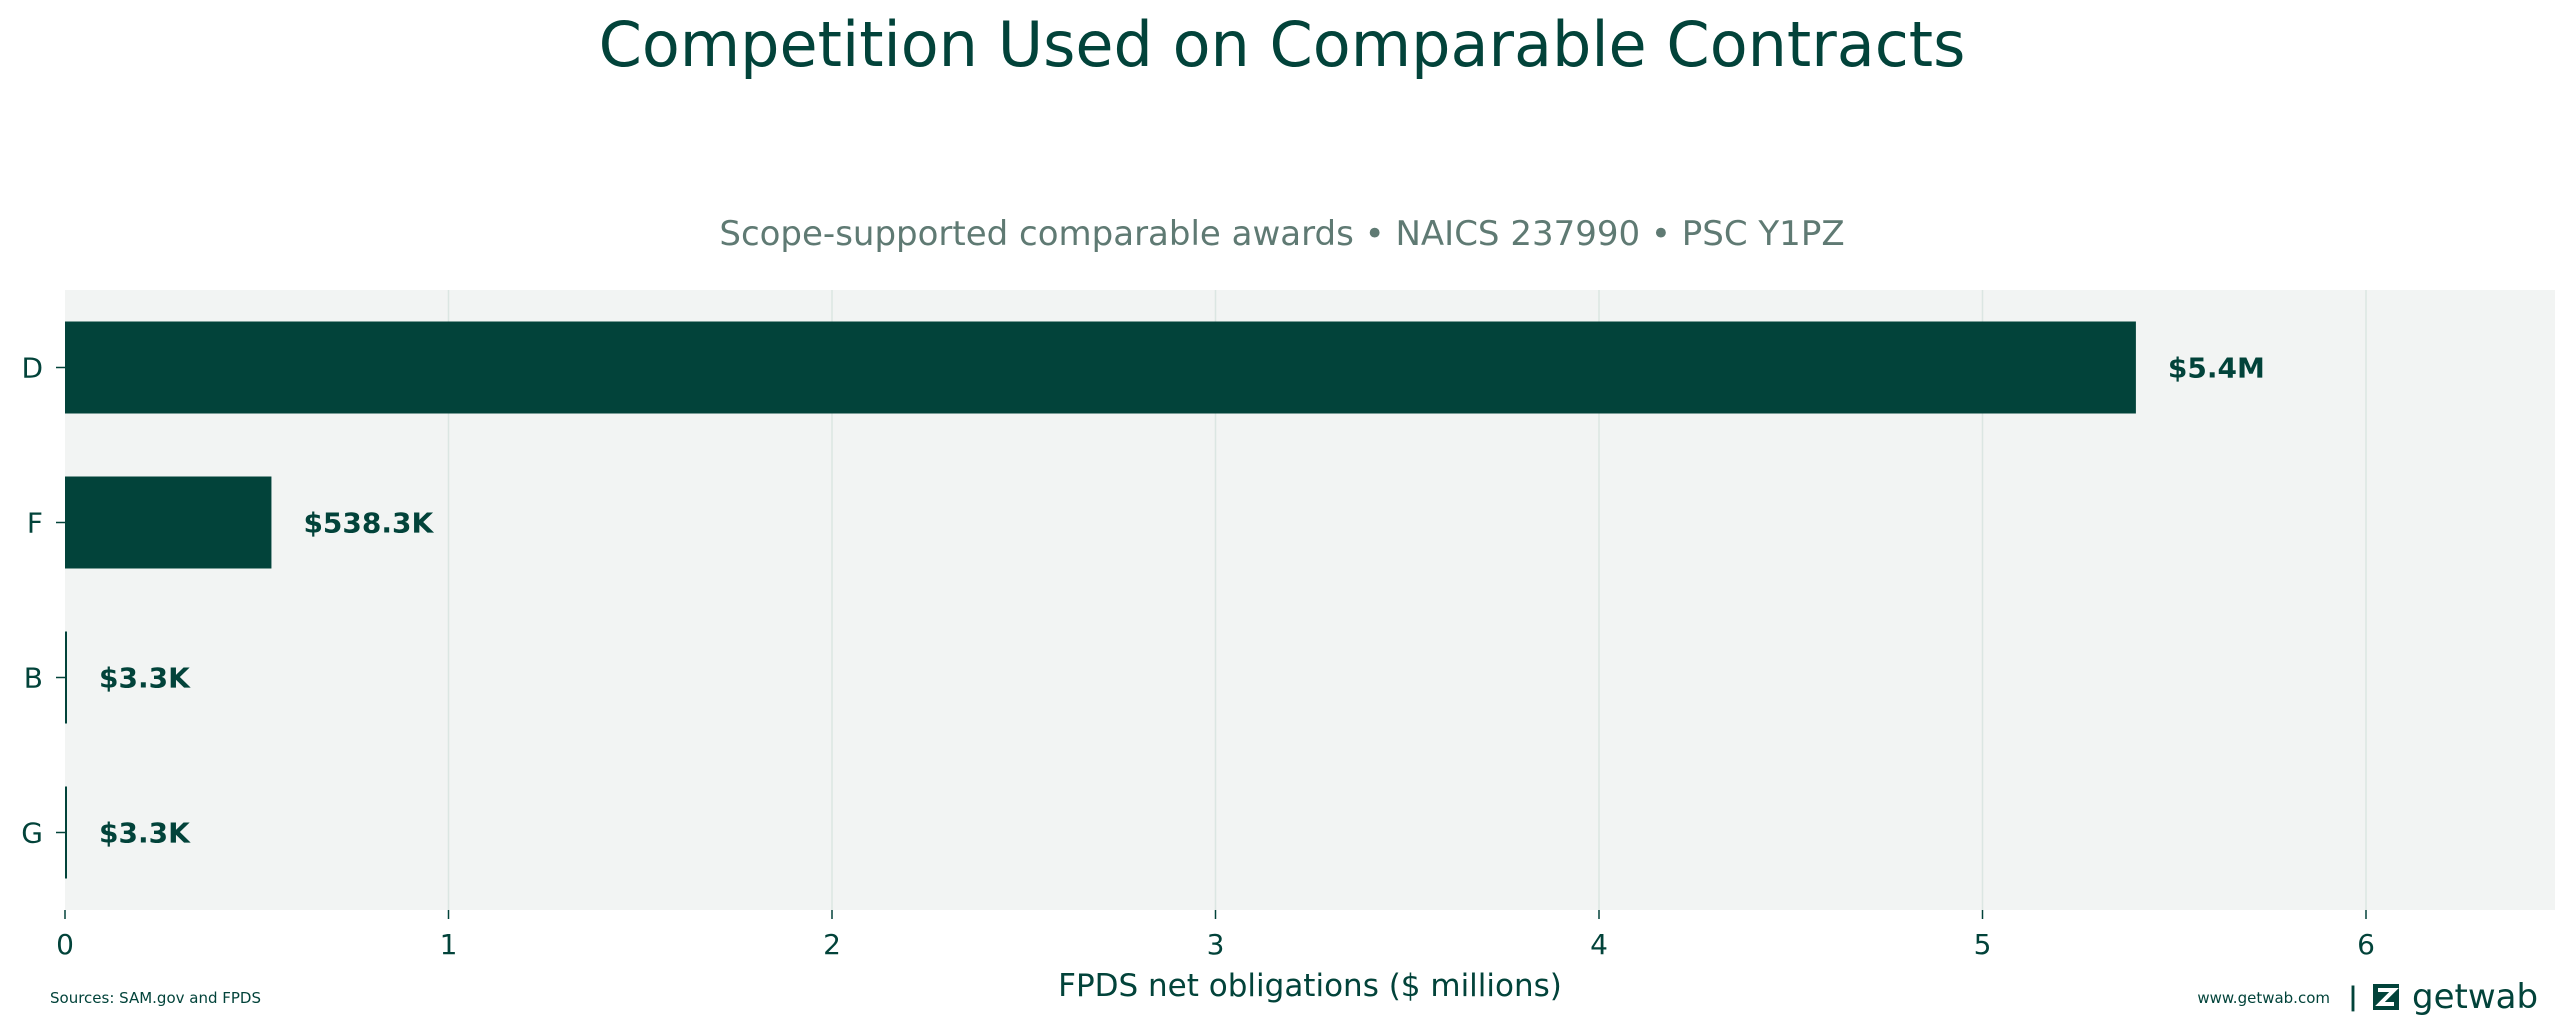 This screenshot has height=1022, width=2565. I want to click on x-axis-label: FPDS net obligations ($ millions), so click(1310, 986).